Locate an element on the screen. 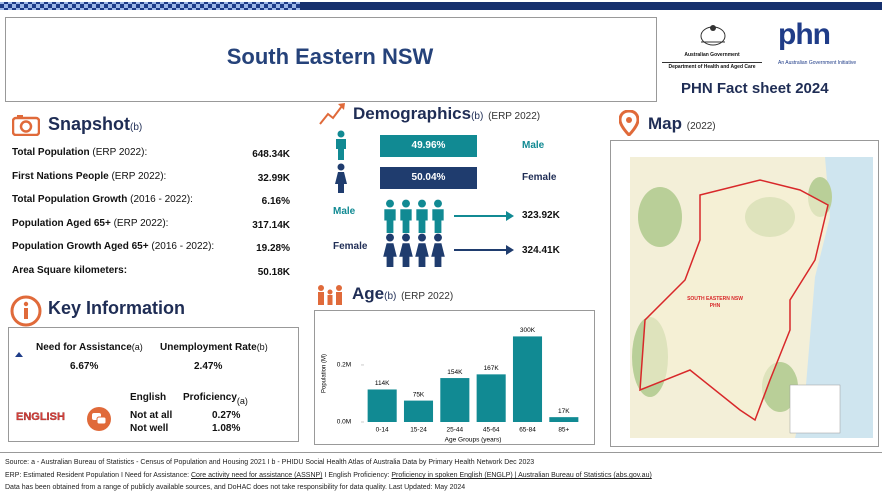 The width and height of the screenshot is (882, 494). value-label: 17K is located at coordinates (564, 411).